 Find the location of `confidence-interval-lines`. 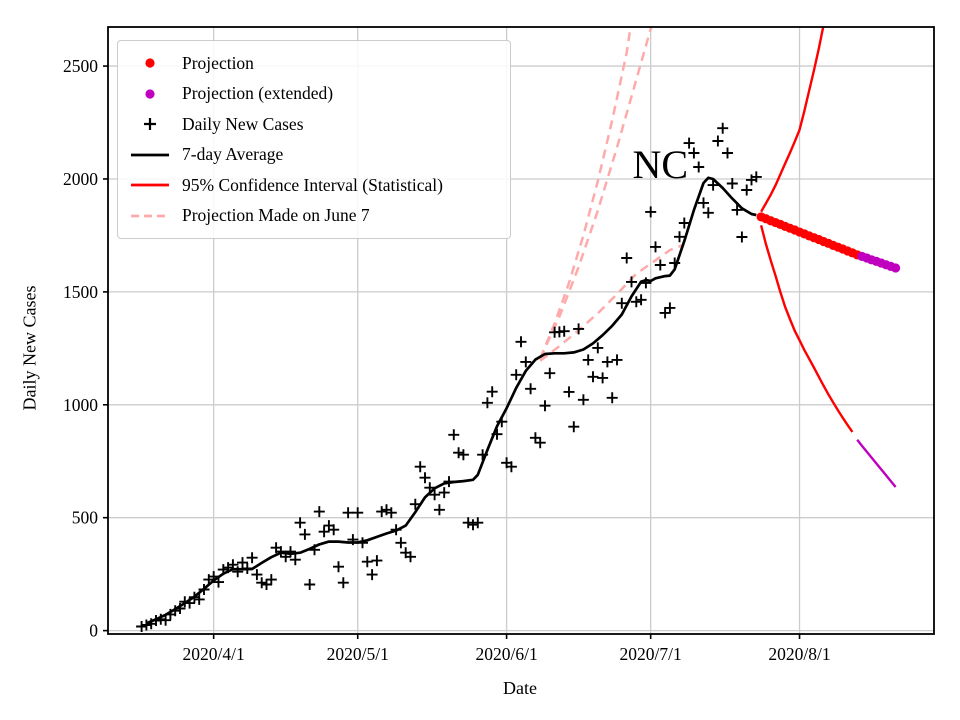

confidence-interval-lines is located at coordinates (828, 257).